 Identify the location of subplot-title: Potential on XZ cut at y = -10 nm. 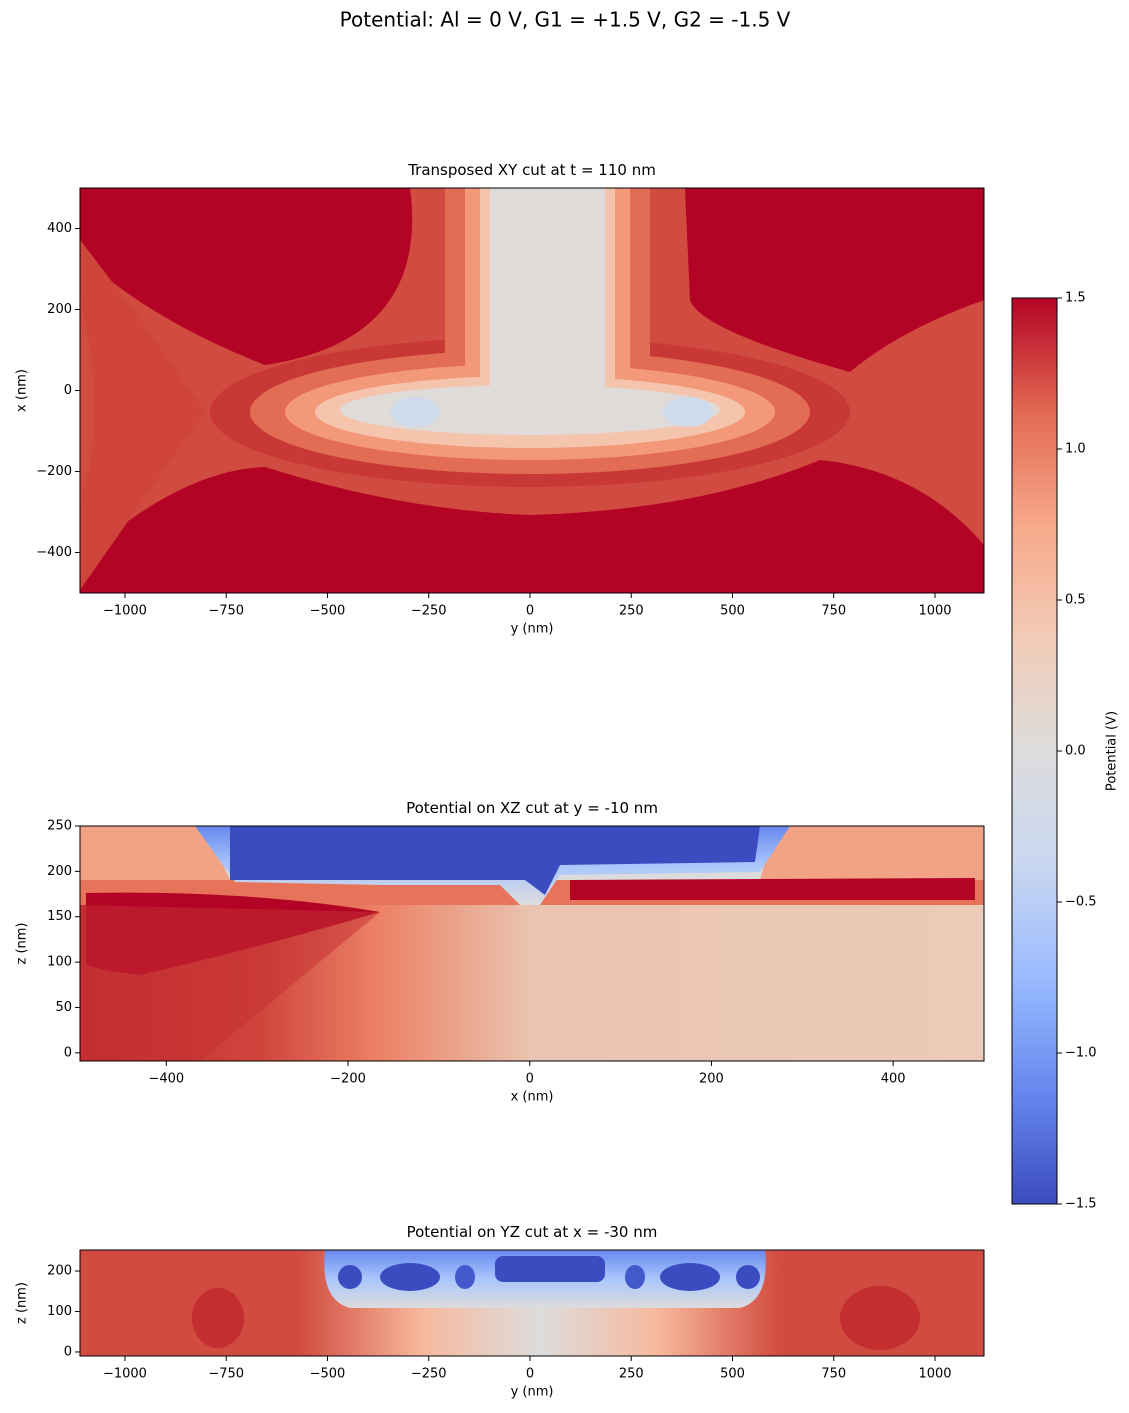
(532, 808).